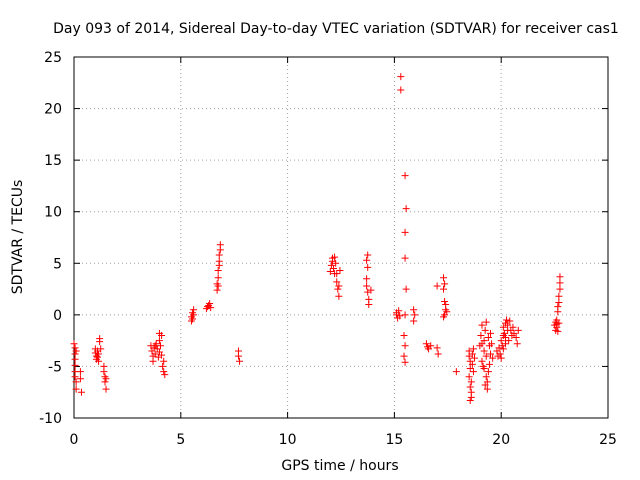  I want to click on y-tick-label: 15, so click(53, 161).